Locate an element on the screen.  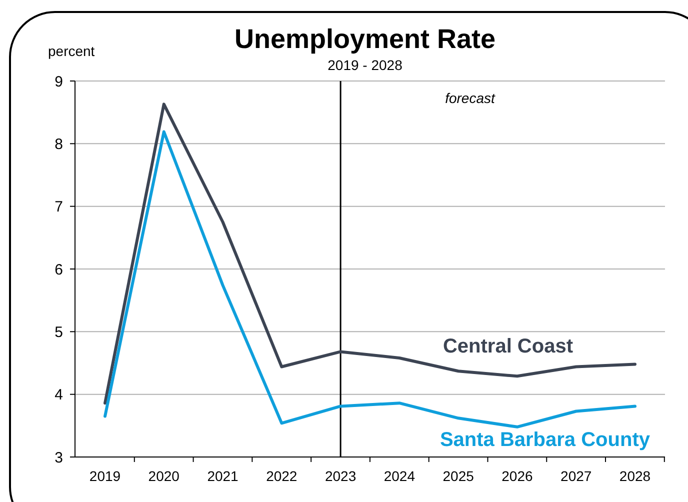
x-tick-label: 2020 is located at coordinates (164, 476).